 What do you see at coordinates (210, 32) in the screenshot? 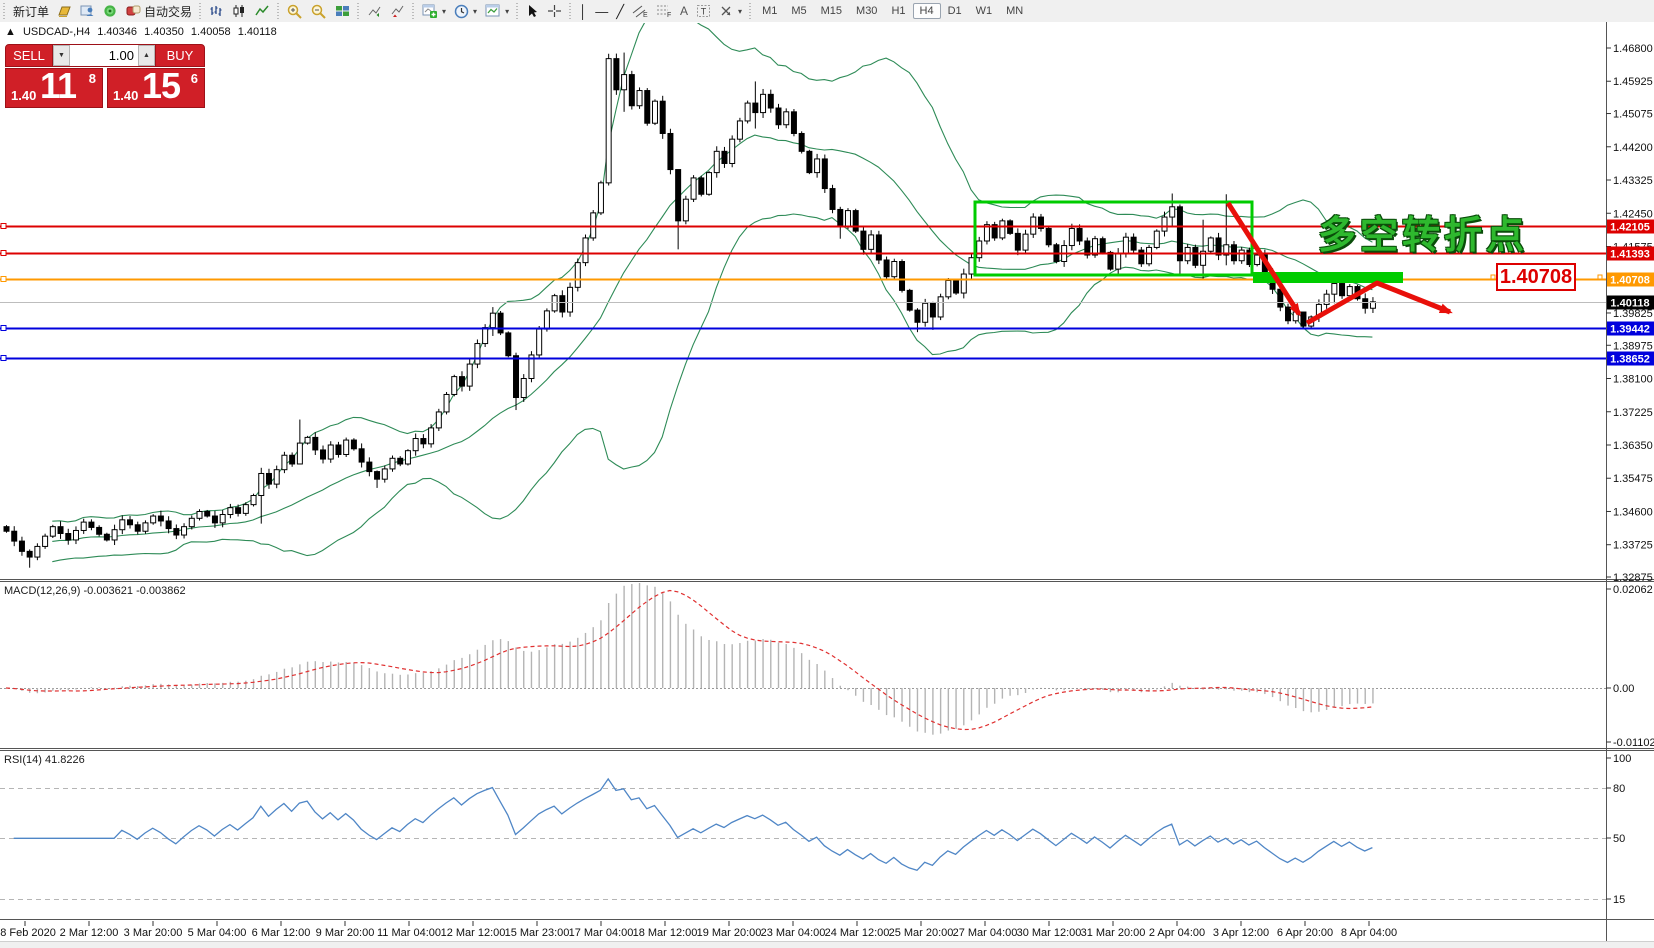
I see `ohlc-low: 1.40058` at bounding box center [210, 32].